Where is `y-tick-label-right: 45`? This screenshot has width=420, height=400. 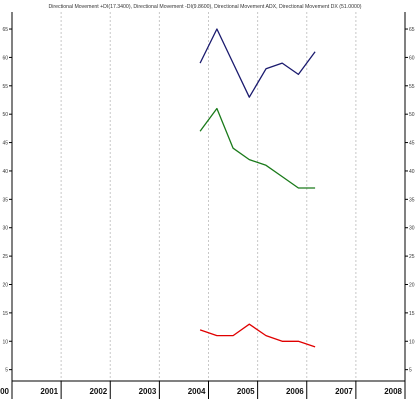 y-tick-label-right: 45 is located at coordinates (412, 144).